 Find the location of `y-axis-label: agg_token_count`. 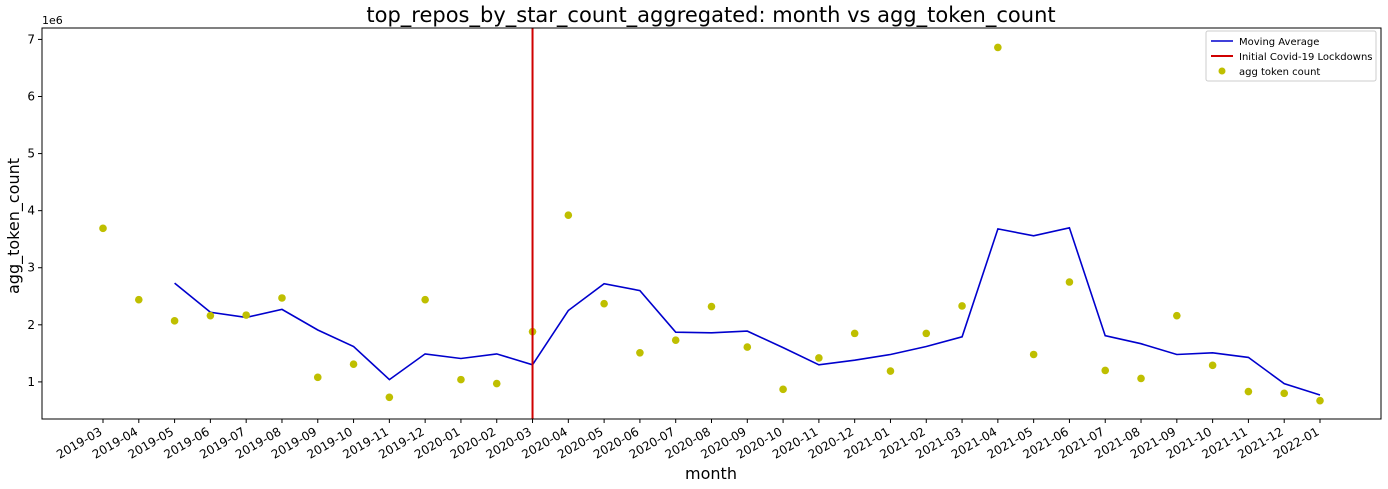

y-axis-label: agg_token_count is located at coordinates (14, 226).